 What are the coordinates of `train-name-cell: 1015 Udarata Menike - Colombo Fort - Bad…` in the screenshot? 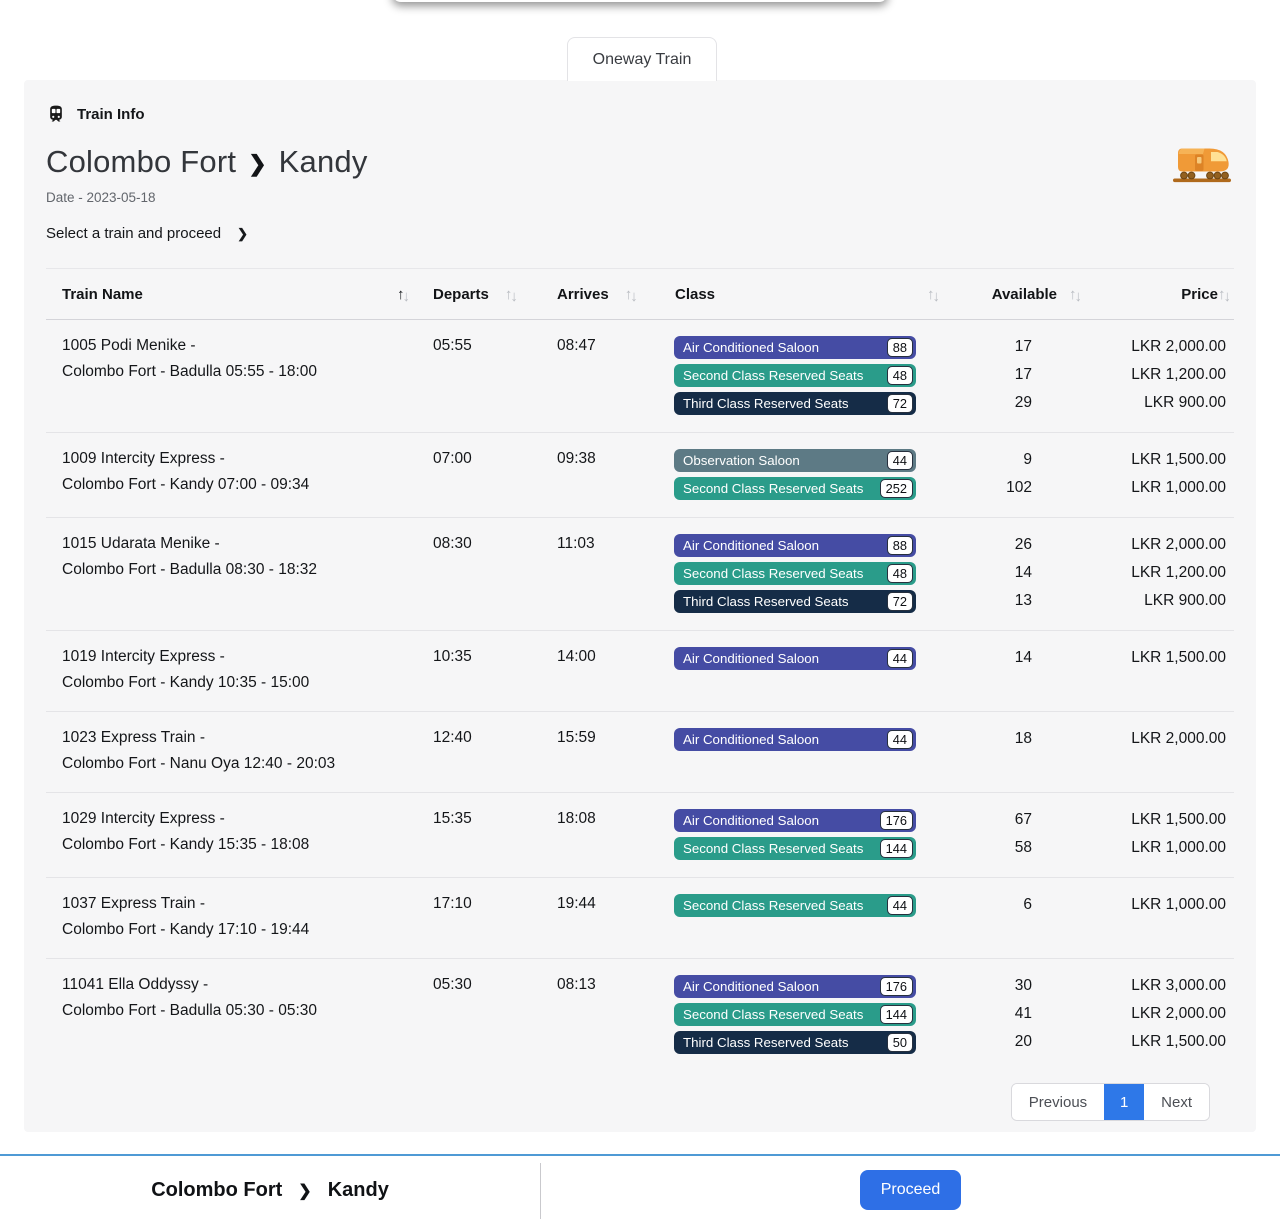 It's located at (231, 573).